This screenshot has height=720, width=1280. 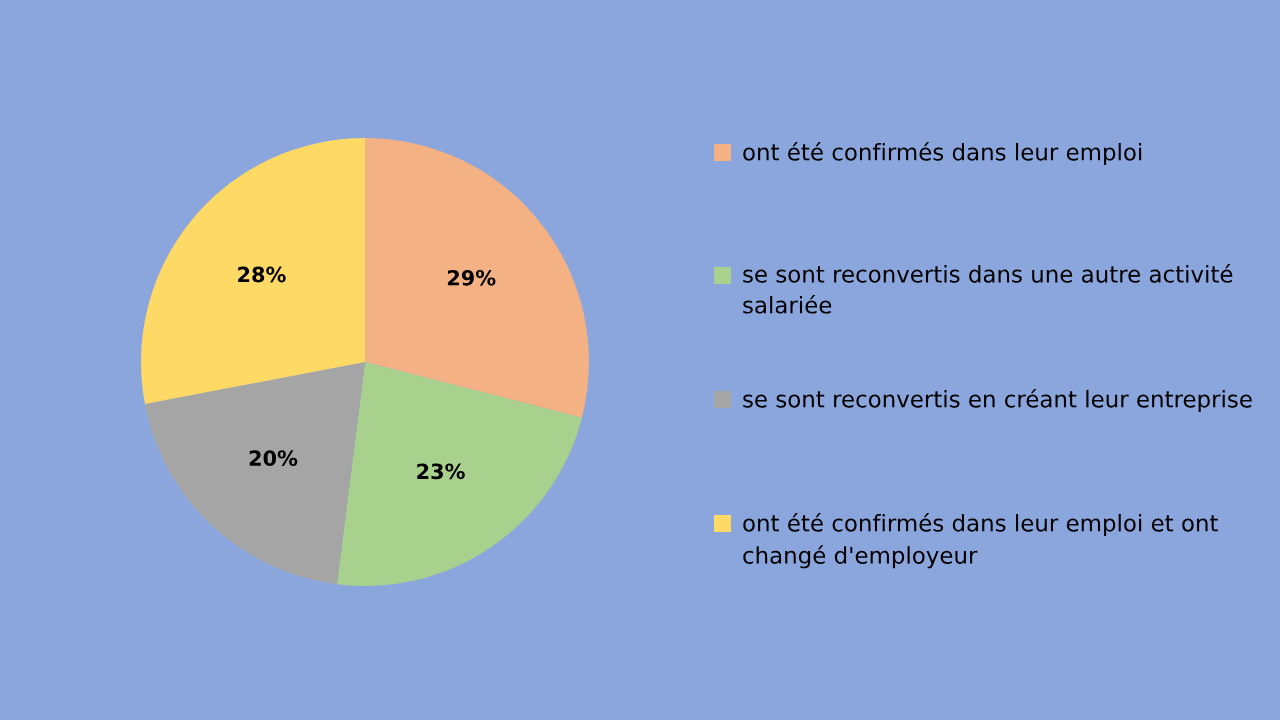 I want to click on data-label: 28%, so click(x=262, y=274).